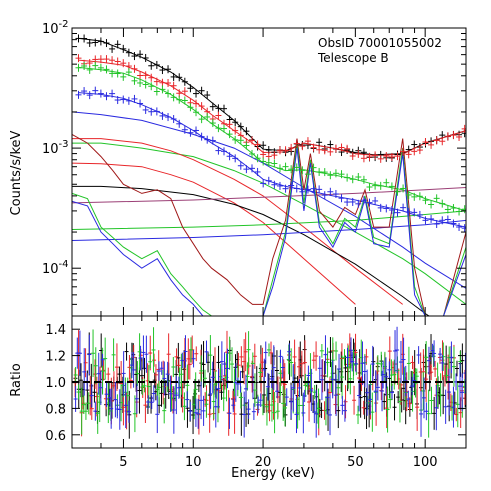 The width and height of the screenshot is (491, 491). I want to click on ratio-y-axis-label: Ratio, so click(16, 379).